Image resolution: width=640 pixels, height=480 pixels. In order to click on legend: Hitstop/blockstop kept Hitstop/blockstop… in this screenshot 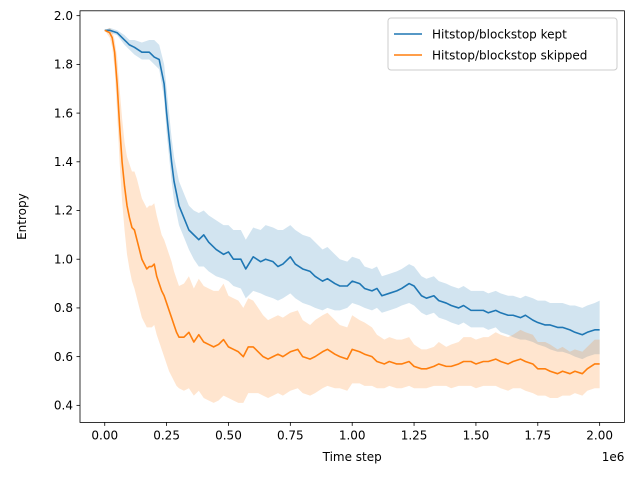, I will do `click(502, 44)`.